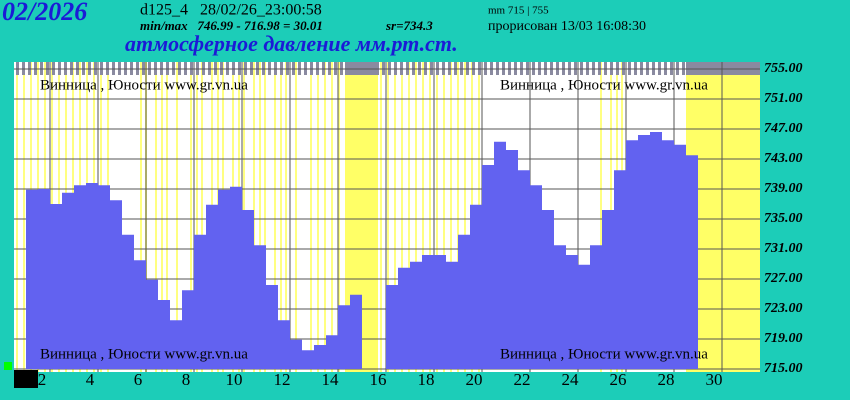 This screenshot has width=850, height=400. Describe the element at coordinates (186, 379) in the screenshot. I see `x-tick-label: 8` at that location.